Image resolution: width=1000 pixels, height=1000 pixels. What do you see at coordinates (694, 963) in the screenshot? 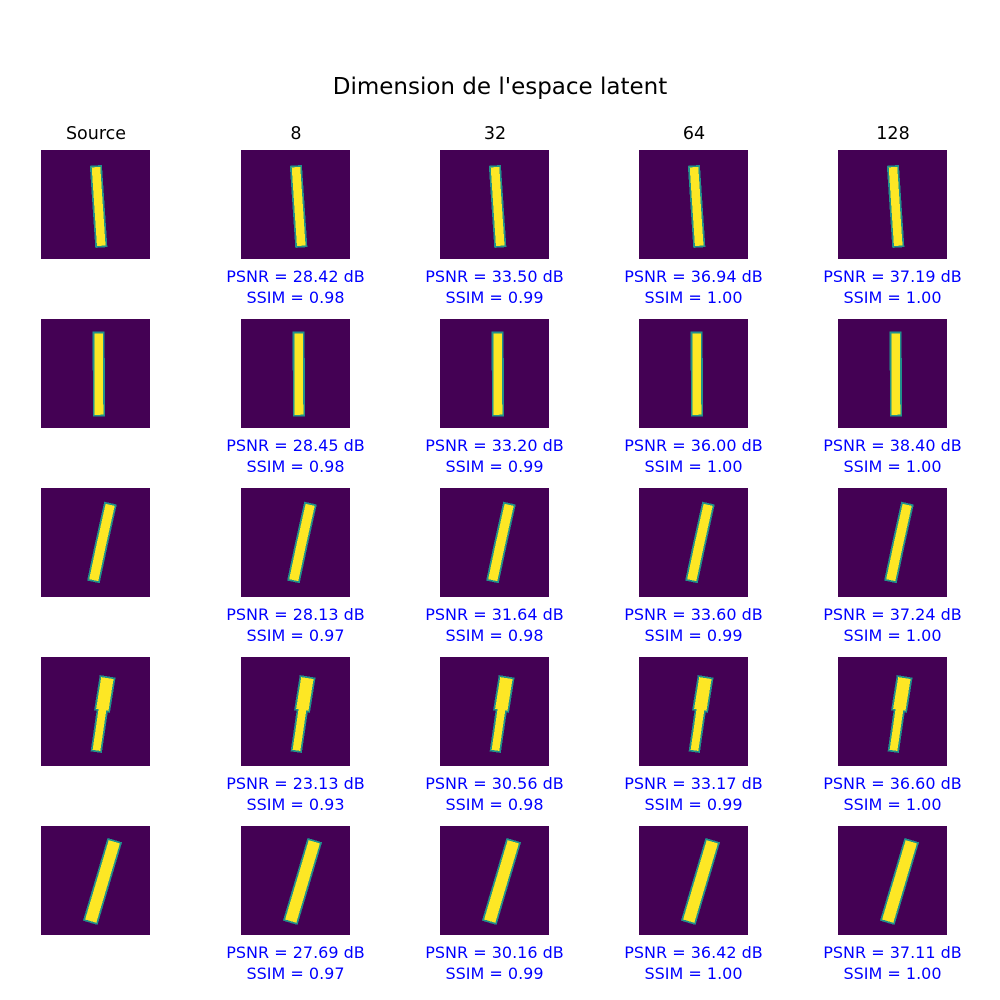
I see `metric-label: PSNR = 36.42 dB SSIM = 1.00` at bounding box center [694, 963].